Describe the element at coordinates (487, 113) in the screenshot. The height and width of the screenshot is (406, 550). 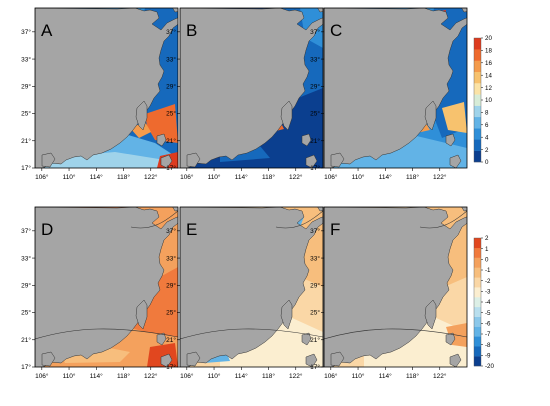
I see `colorbar-tick-label: 8` at that location.